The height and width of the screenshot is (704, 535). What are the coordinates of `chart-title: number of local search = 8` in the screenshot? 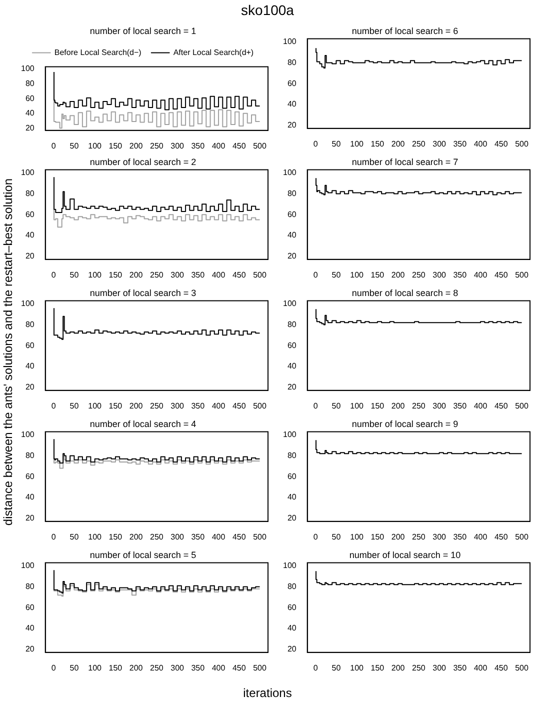 It's located at (405, 293).